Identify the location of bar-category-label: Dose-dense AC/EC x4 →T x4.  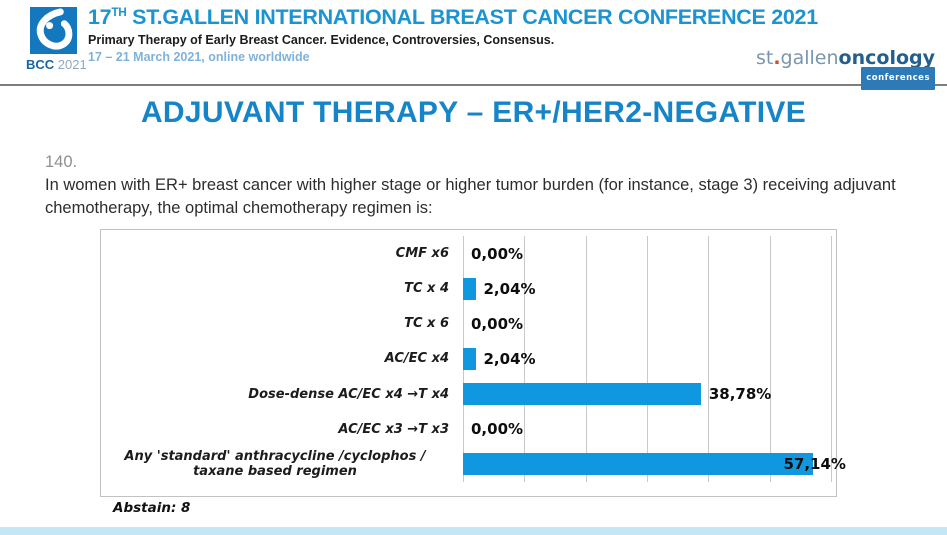
(348, 394).